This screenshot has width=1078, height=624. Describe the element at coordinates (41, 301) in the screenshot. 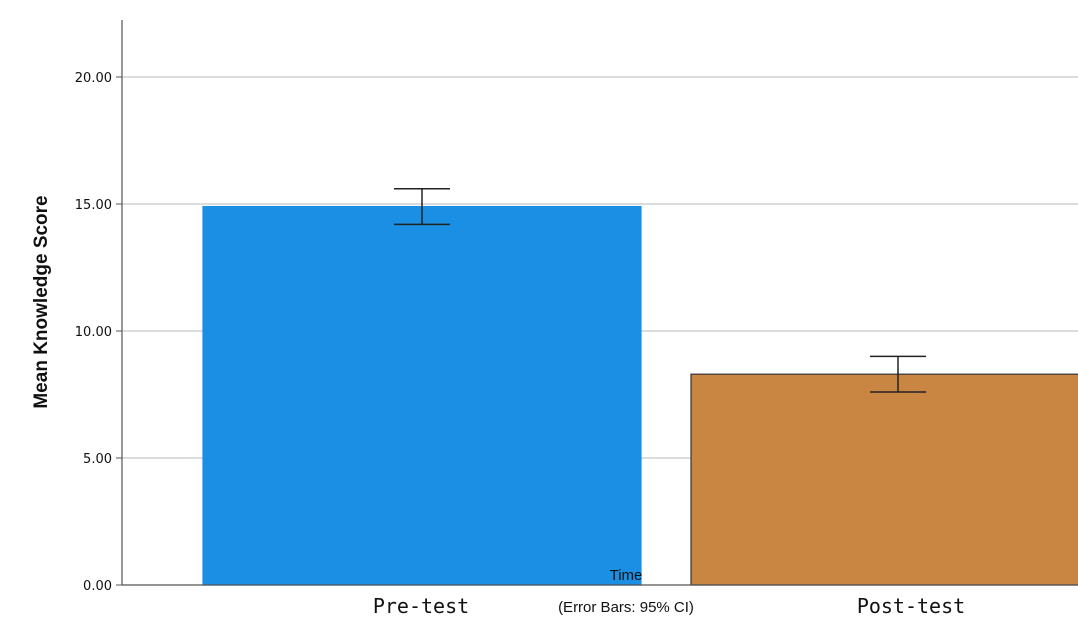

I see `y-axis-title: Mean Knowledge Score` at that location.